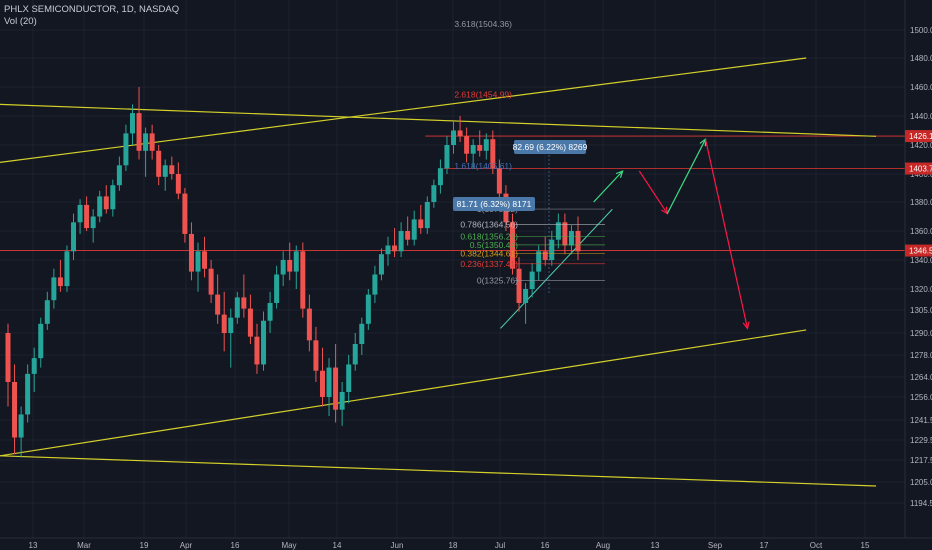  What do you see at coordinates (489, 253) in the screenshot?
I see `fib-level-label: 0.382(1344.61)` at bounding box center [489, 253].